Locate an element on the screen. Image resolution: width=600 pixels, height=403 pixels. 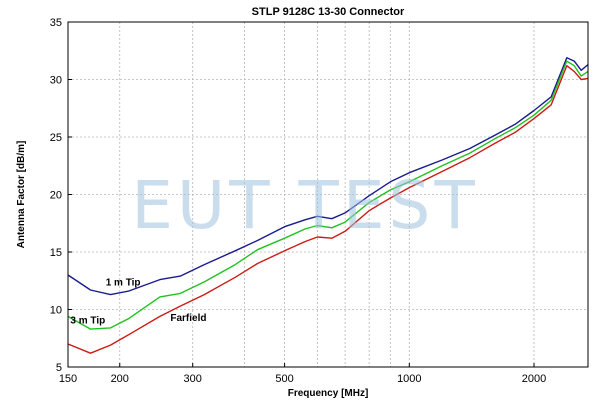
annotation-label: 3 m Tip is located at coordinates (87, 320).